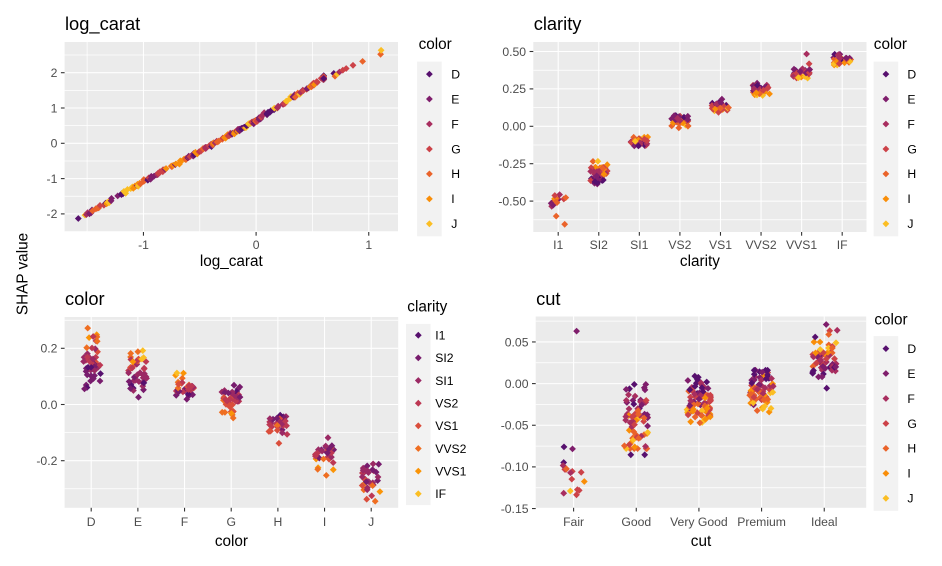 The height and width of the screenshot is (566, 942). I want to click on svg-text: 2, so click(54, 73).